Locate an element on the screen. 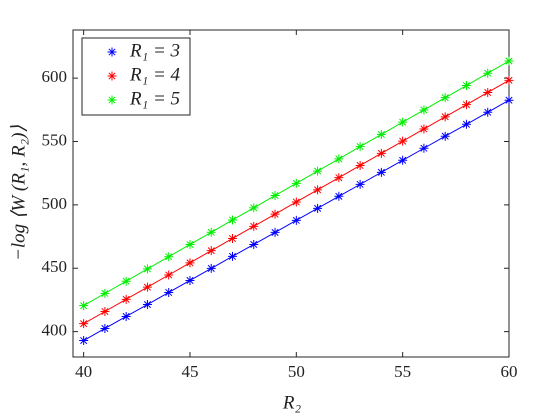 The width and height of the screenshot is (560, 420). y-tick-label: 400 is located at coordinates (55, 330).